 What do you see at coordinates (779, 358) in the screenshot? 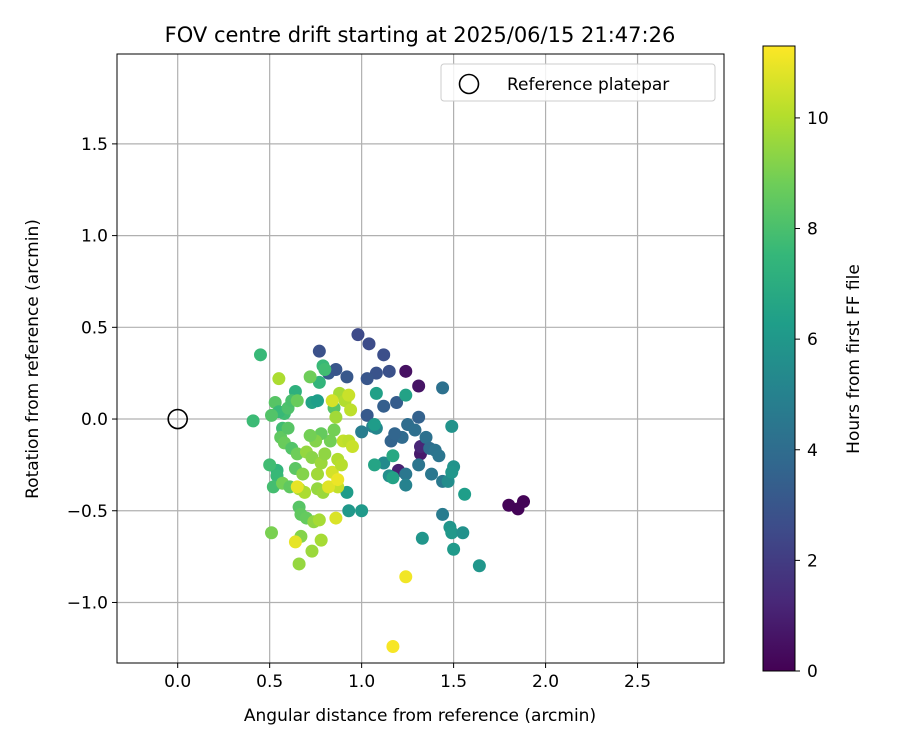
I see `colorbar-gradient` at bounding box center [779, 358].